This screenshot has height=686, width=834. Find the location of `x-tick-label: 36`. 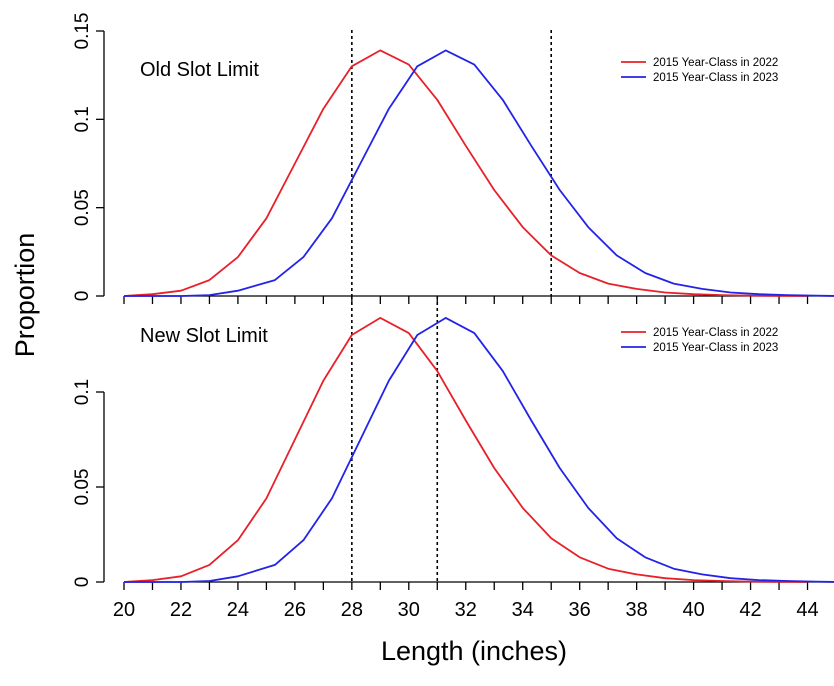

x-tick-label: 36 is located at coordinates (580, 610).